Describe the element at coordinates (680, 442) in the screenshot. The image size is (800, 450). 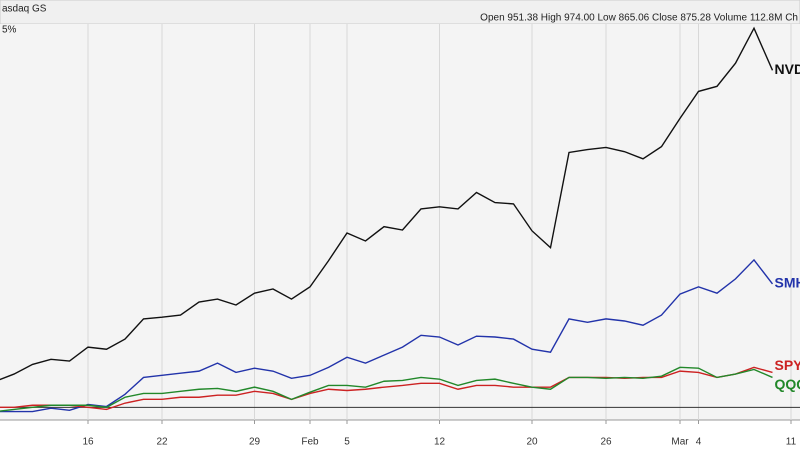
I see `x-tick-label: Mar` at that location.